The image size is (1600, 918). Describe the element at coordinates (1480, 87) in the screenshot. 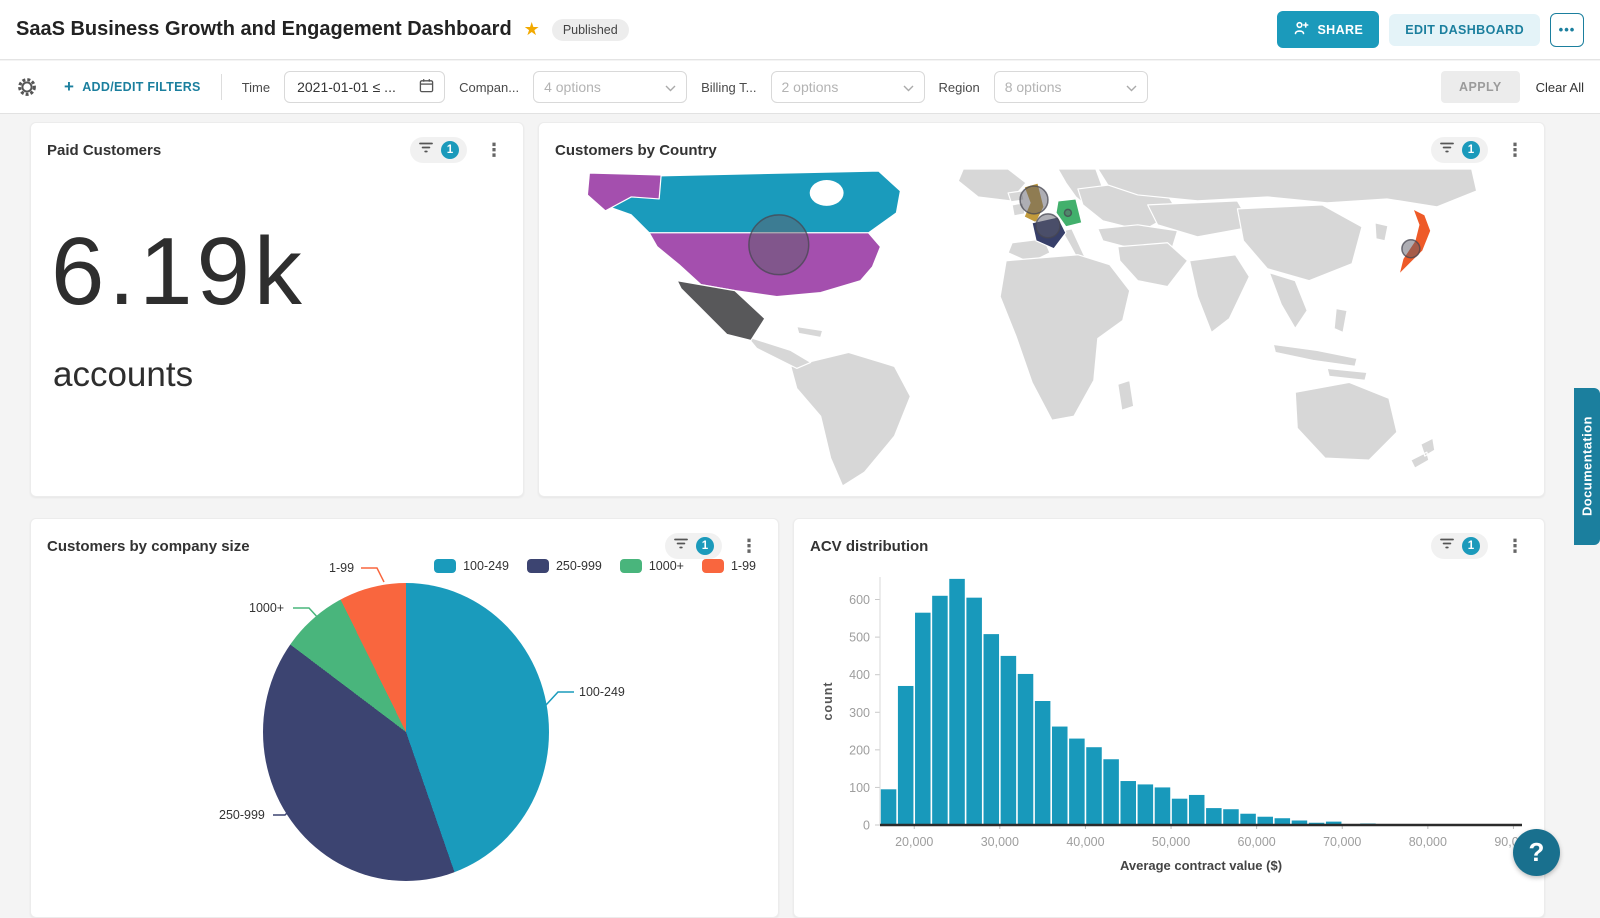

I see `apply-button: APPLY` at that location.